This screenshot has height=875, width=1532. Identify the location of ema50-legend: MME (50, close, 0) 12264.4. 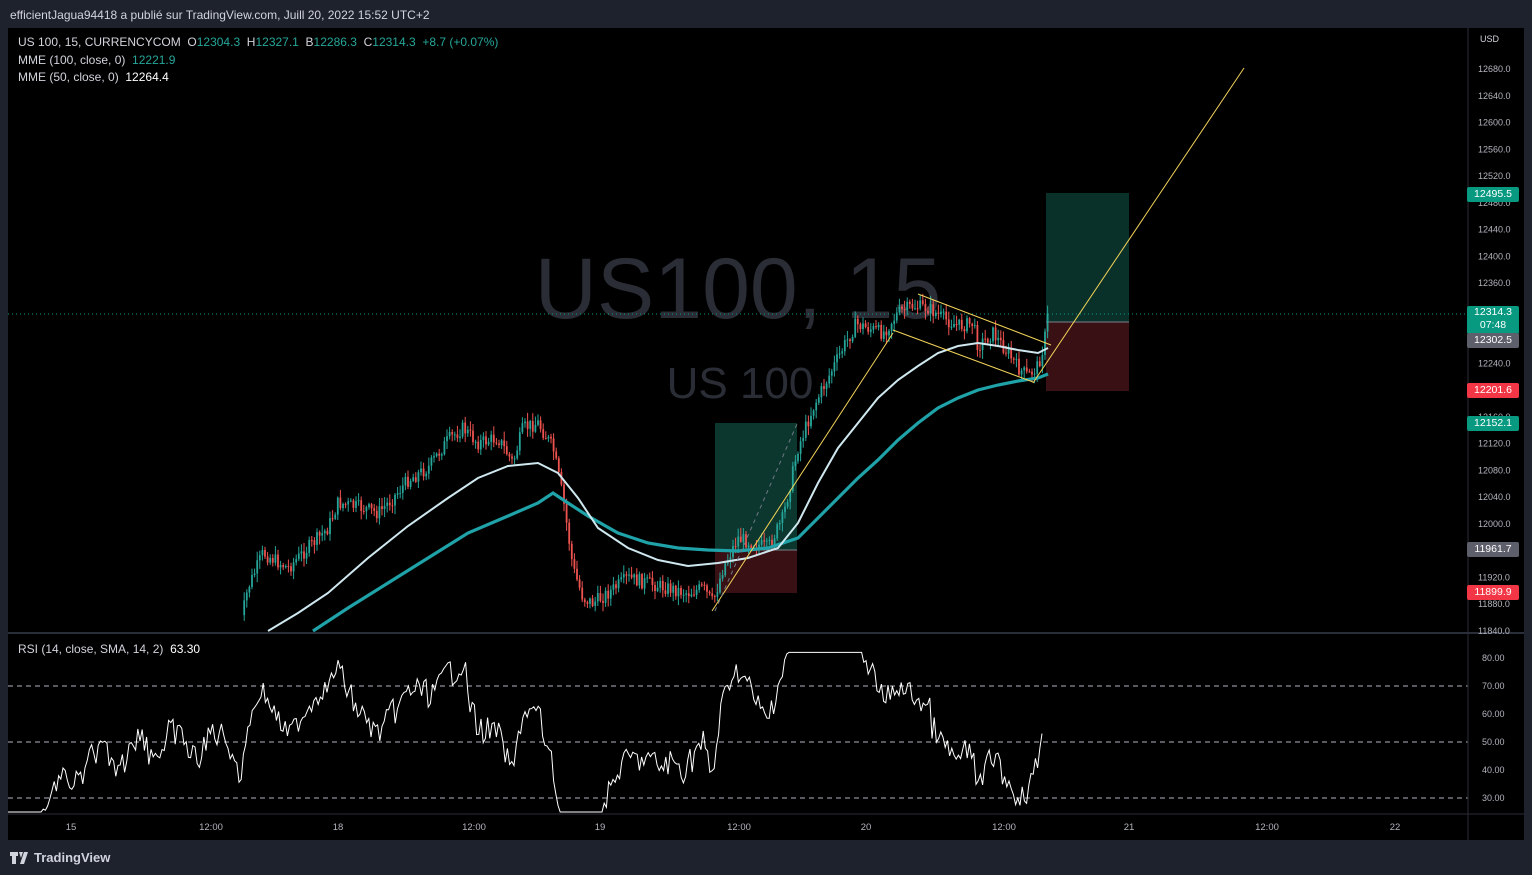
(93, 77).